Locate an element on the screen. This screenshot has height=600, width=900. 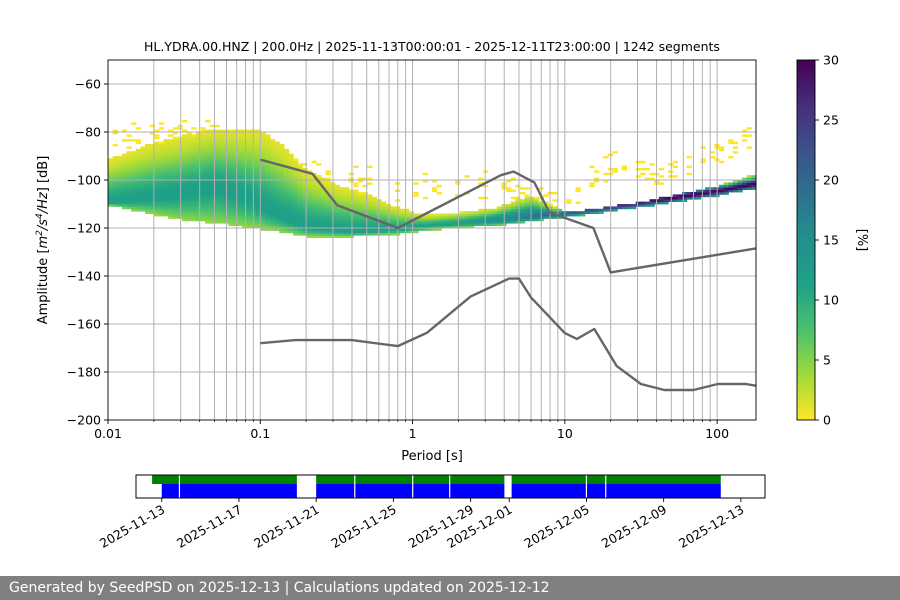
timeline-date-label: 2025-12-13 is located at coordinates (711, 526).